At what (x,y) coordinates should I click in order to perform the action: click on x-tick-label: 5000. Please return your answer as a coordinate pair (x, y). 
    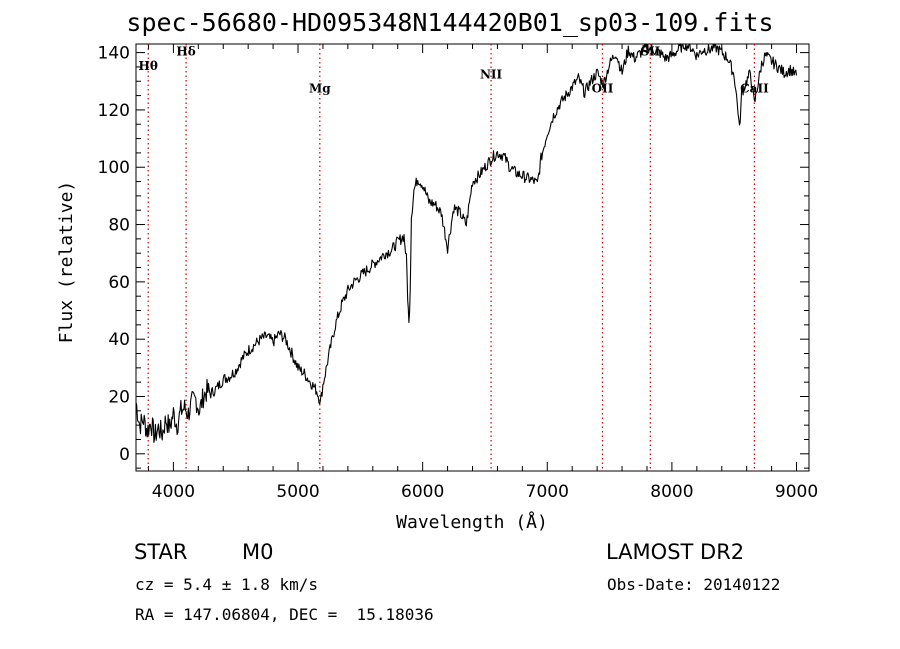
    Looking at the image, I should click on (297, 492).